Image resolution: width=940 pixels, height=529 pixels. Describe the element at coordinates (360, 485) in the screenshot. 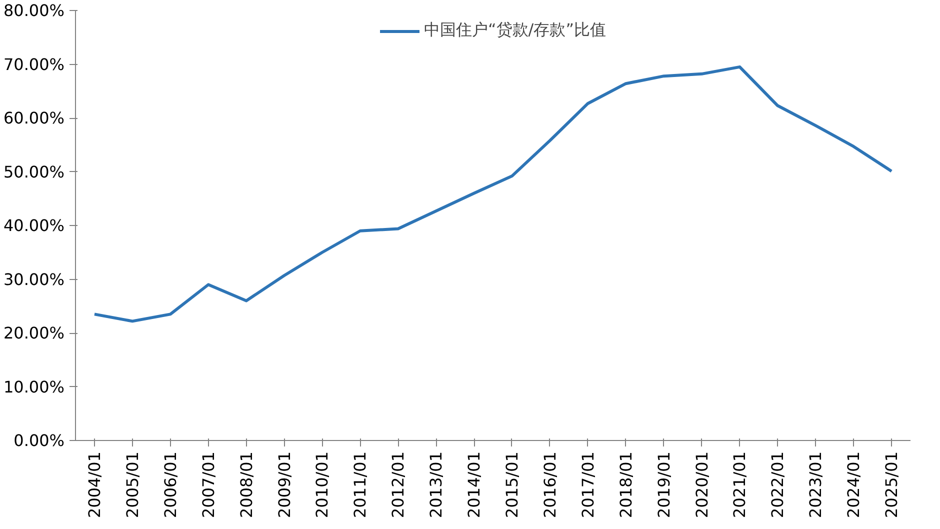

I see `x-tick-label: 2011/01` at that location.